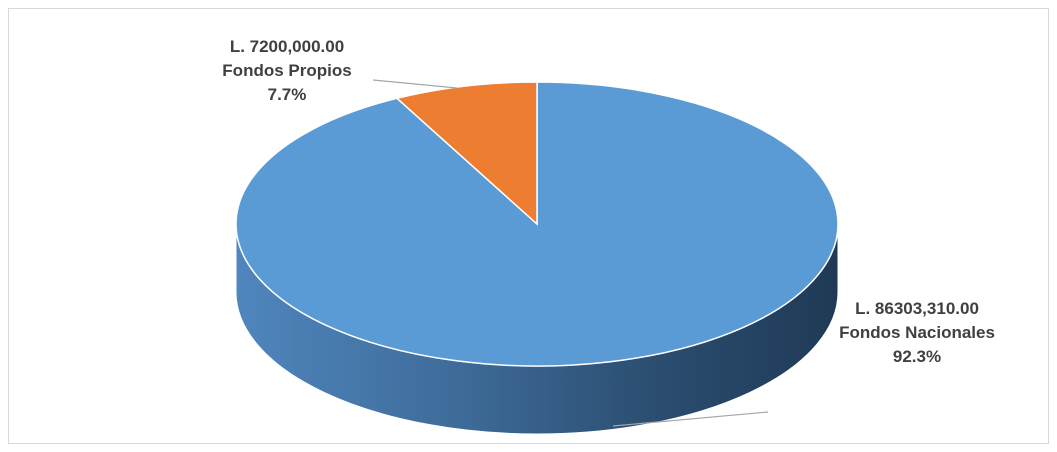 The image size is (1057, 452). What do you see at coordinates (917, 308) in the screenshot?
I see `data-label-value-fondos-nacionales: L. 86303,310.00` at bounding box center [917, 308].